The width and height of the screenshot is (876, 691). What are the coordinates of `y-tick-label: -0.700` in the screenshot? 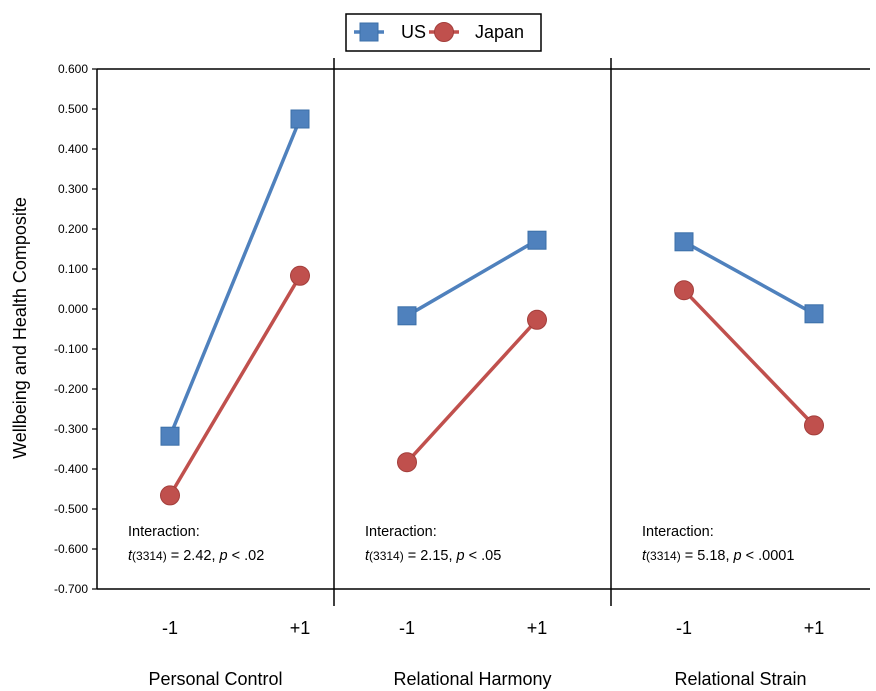 It's located at (71, 589).